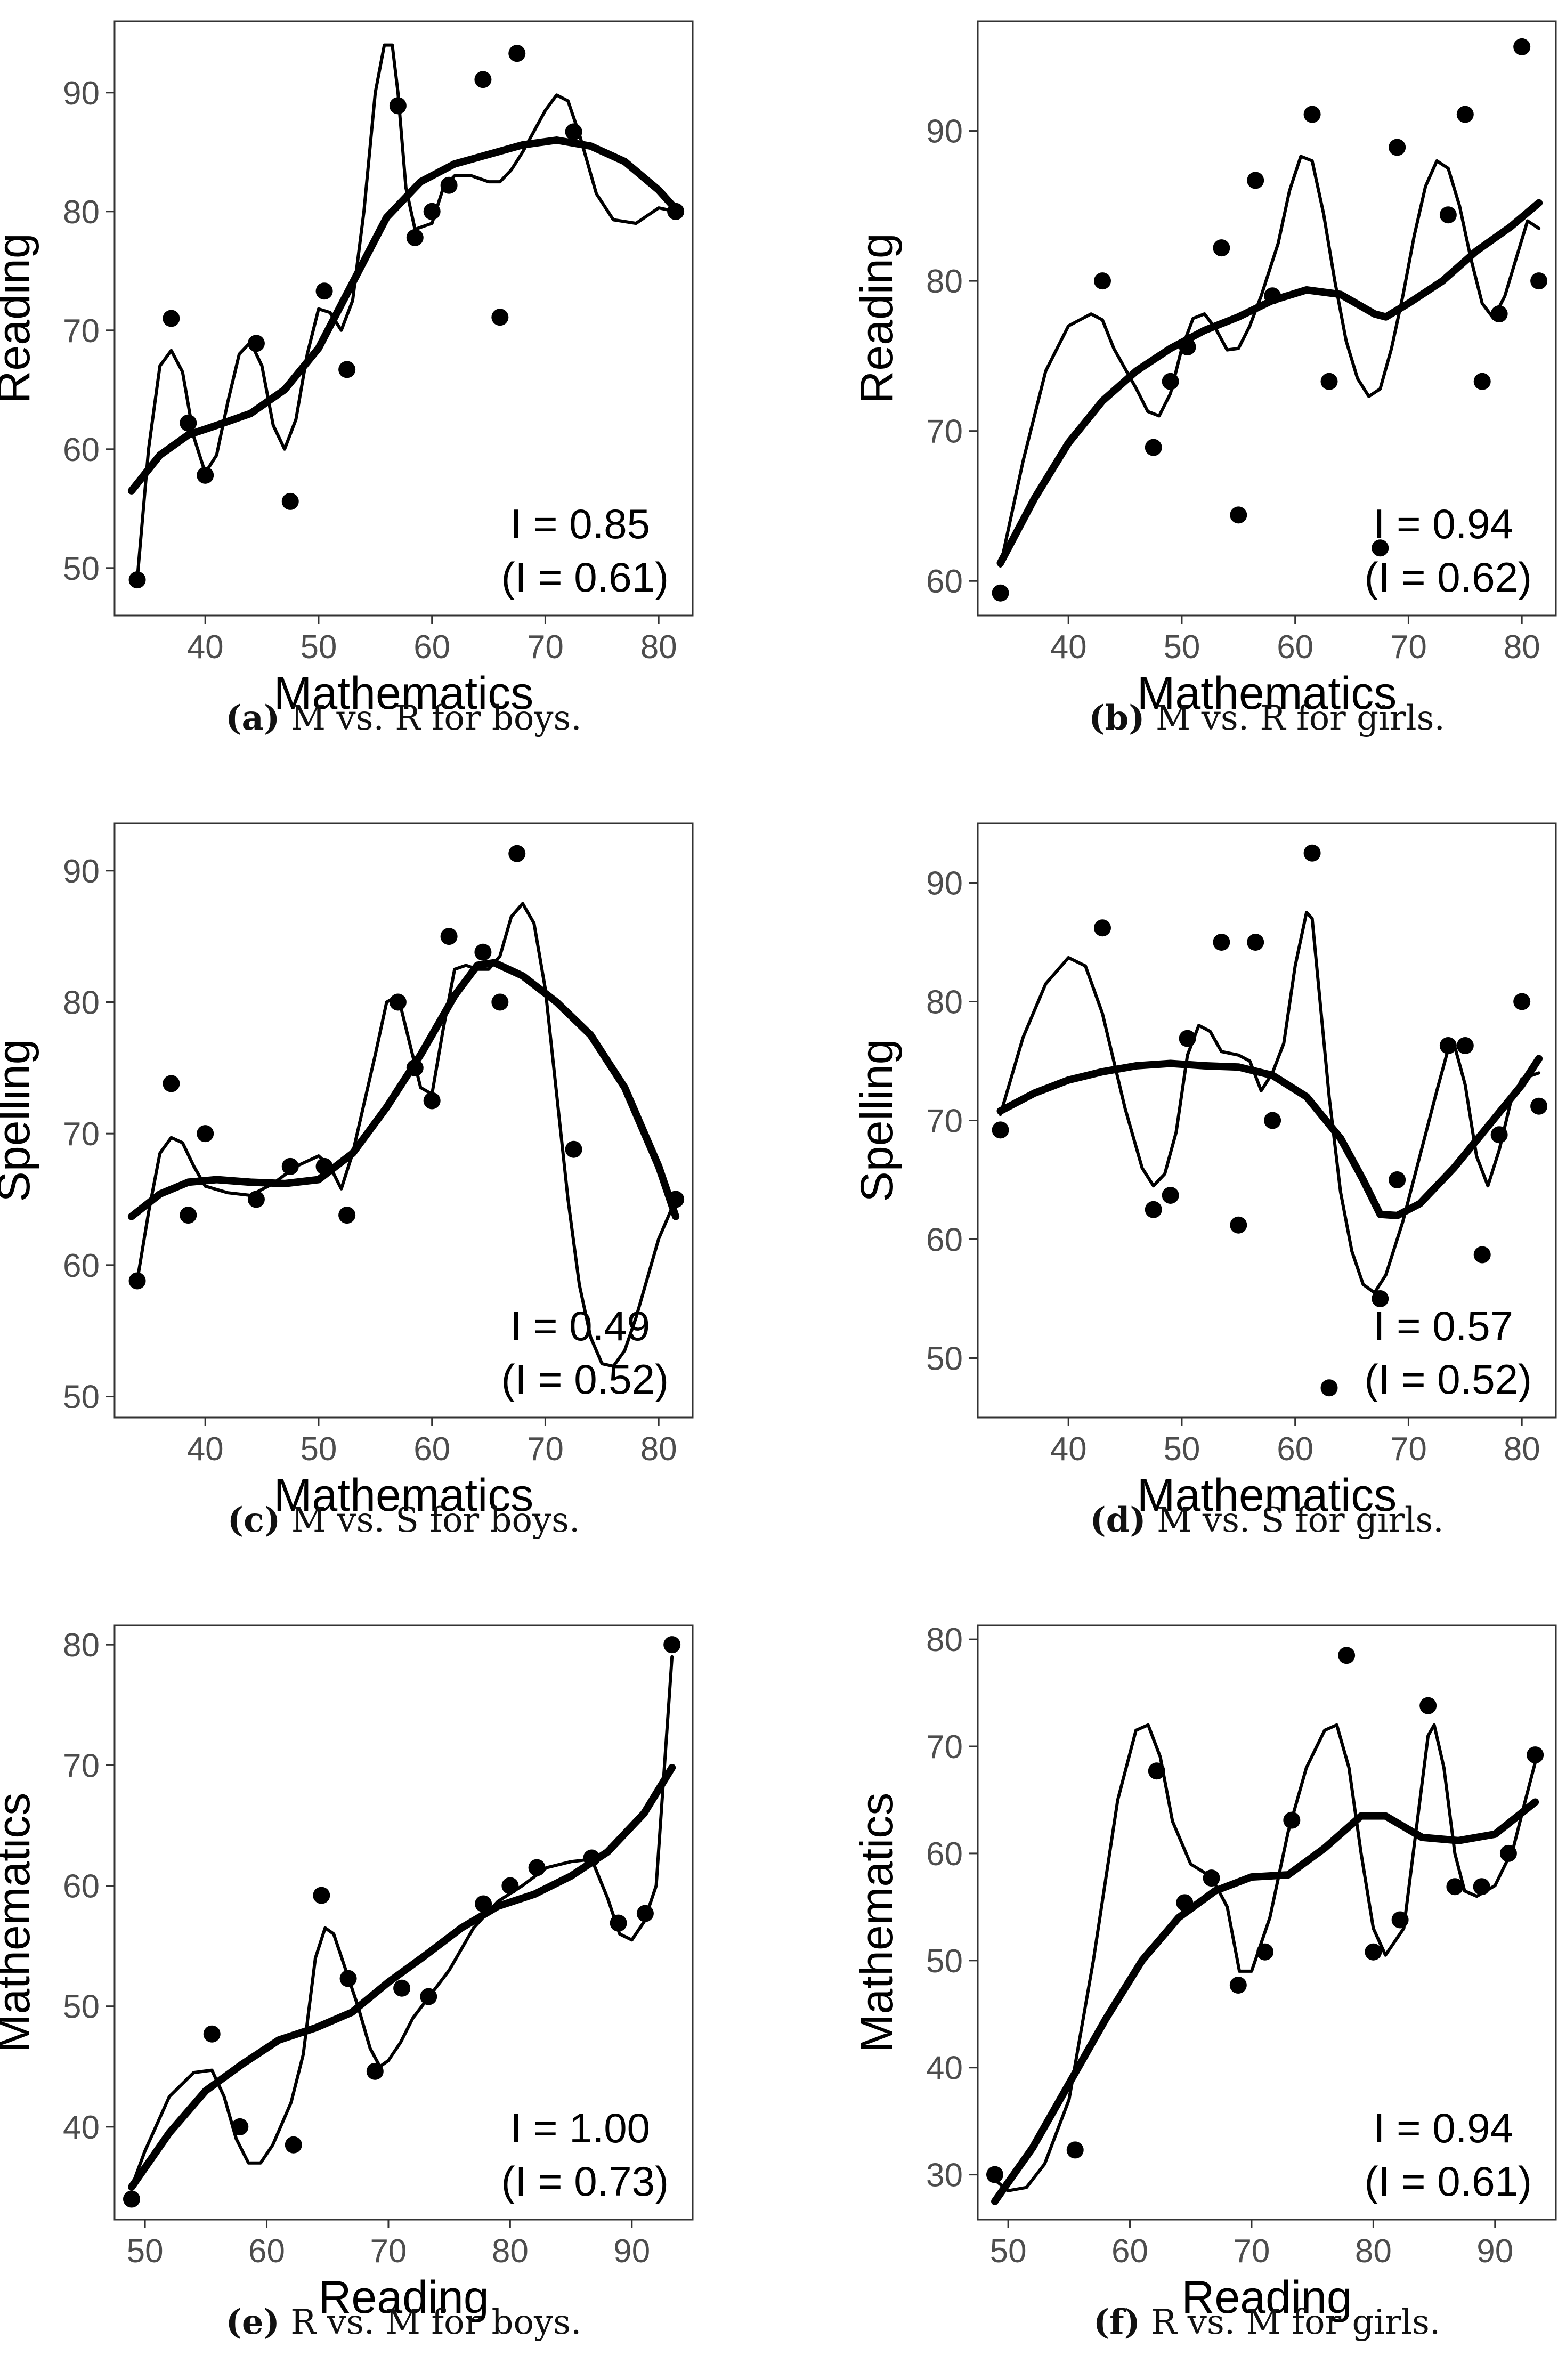 The height and width of the screenshot is (2380, 1566). I want to click on stat-sub: (I = 0.61), so click(1449, 2181).